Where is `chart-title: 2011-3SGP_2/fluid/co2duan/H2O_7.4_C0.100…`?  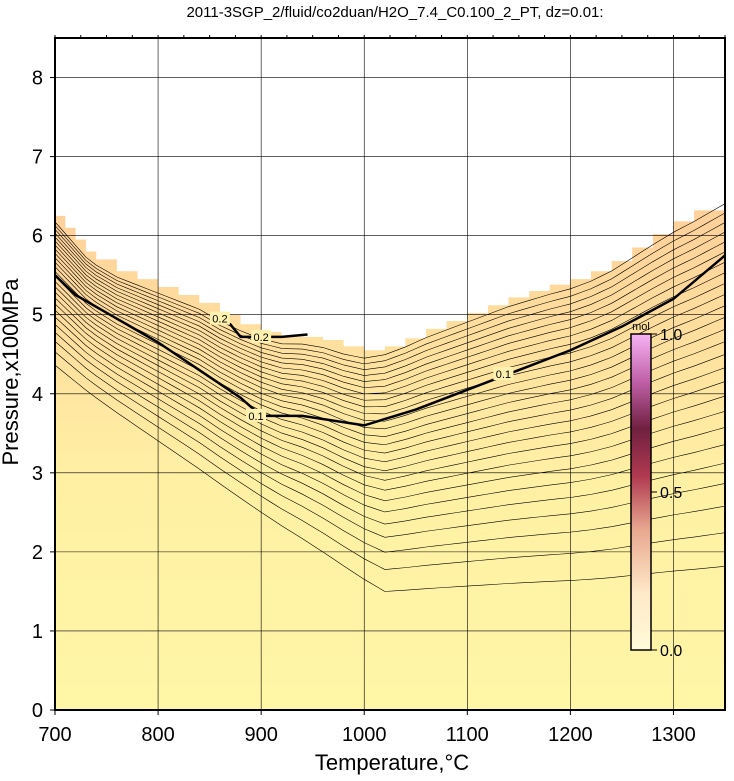
chart-title: 2011-3SGP_2/fluid/co2duan/H2O_7.4_C0.100… is located at coordinates (394, 12).